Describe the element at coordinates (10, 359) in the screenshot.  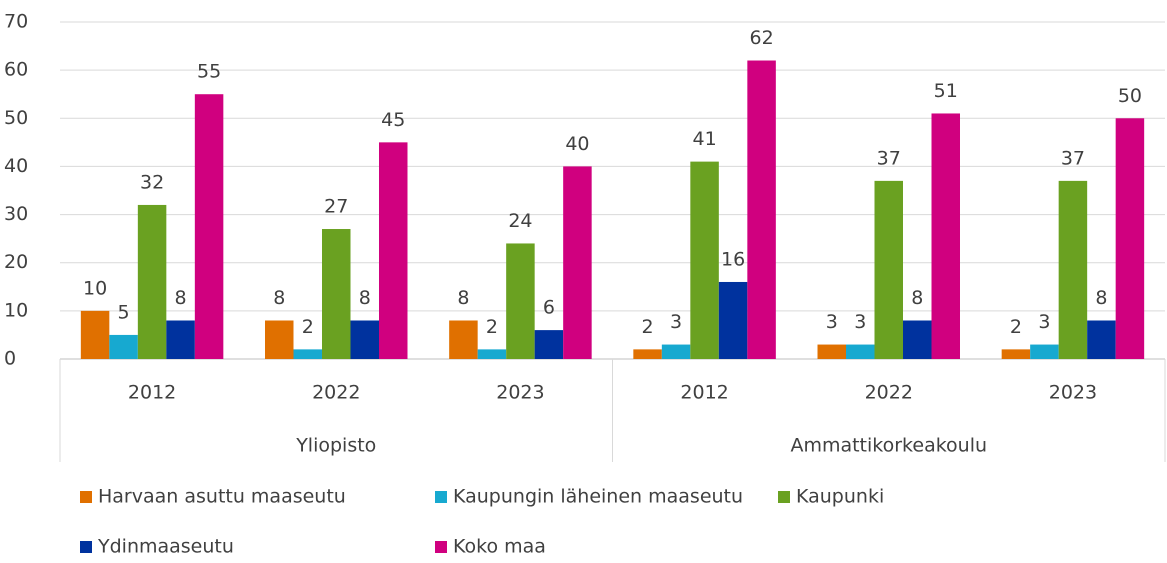
I see `y-tick-label: 0` at that location.